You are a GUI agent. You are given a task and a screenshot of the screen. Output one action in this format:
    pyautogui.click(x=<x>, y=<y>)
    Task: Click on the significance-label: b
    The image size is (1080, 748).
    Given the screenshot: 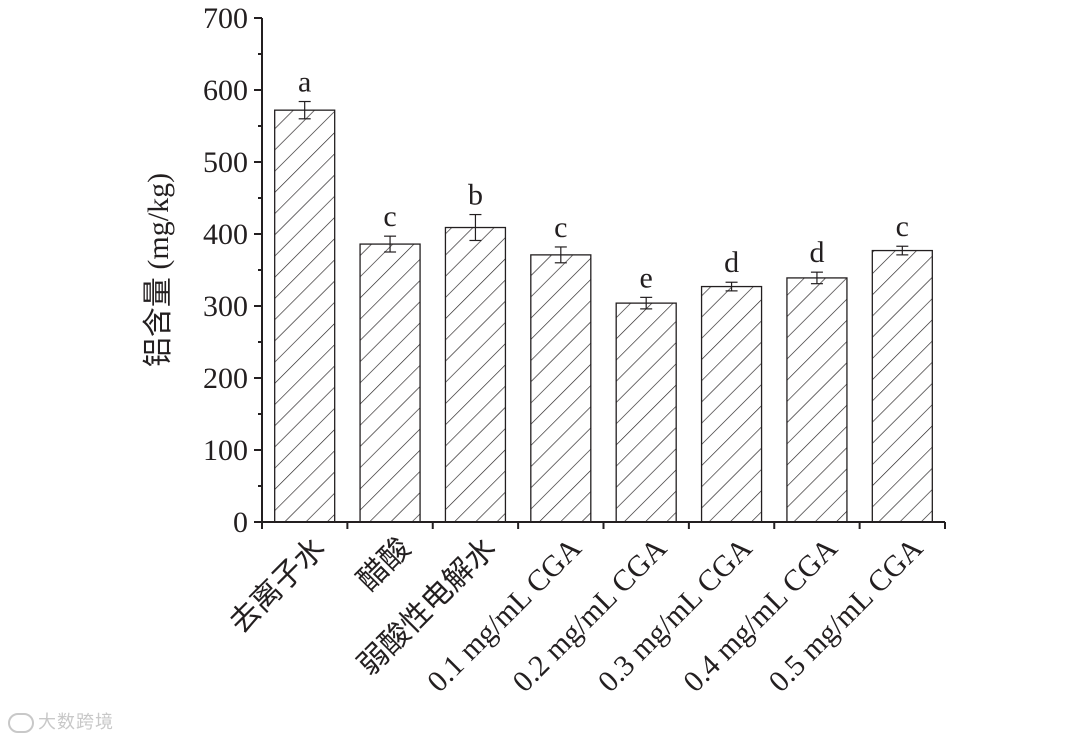 What is the action you would take?
    pyautogui.click(x=475, y=195)
    